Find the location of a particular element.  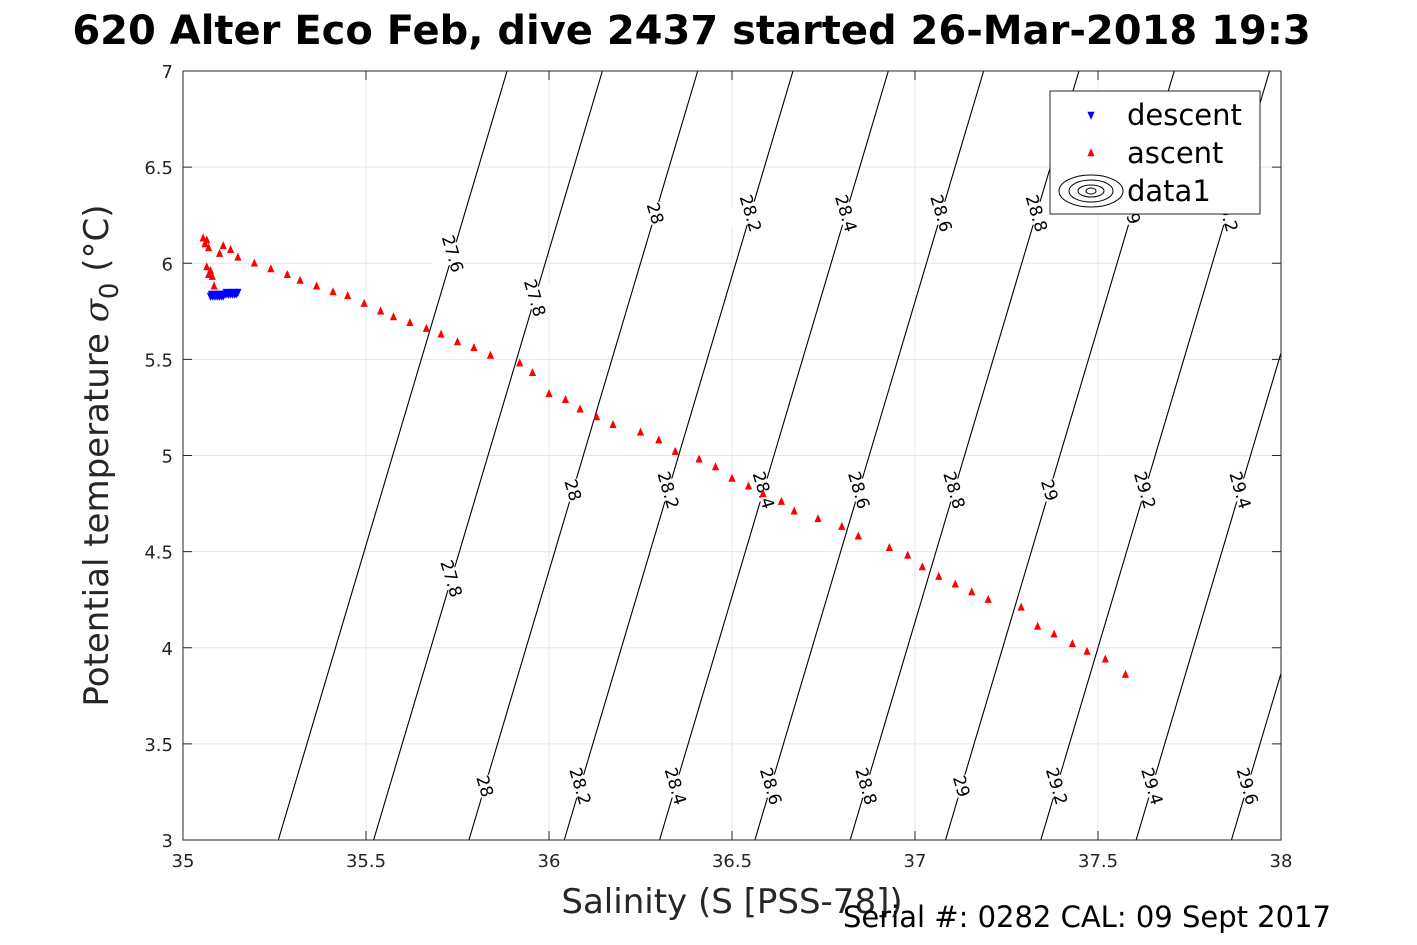

y-axis-label: Potential temperature σ0 (°C) is located at coordinates (101, 455).